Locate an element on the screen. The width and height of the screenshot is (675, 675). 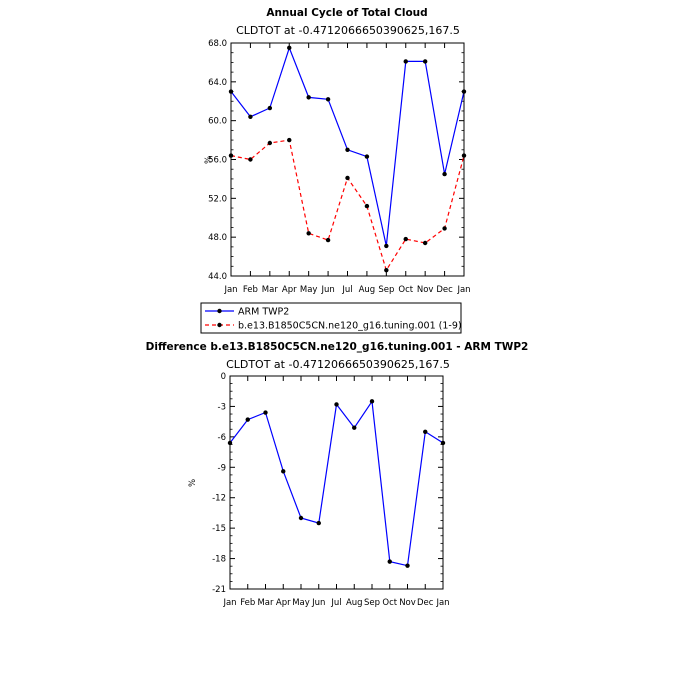
legend-label-arm: ARM TWP2 is located at coordinates (263, 312).